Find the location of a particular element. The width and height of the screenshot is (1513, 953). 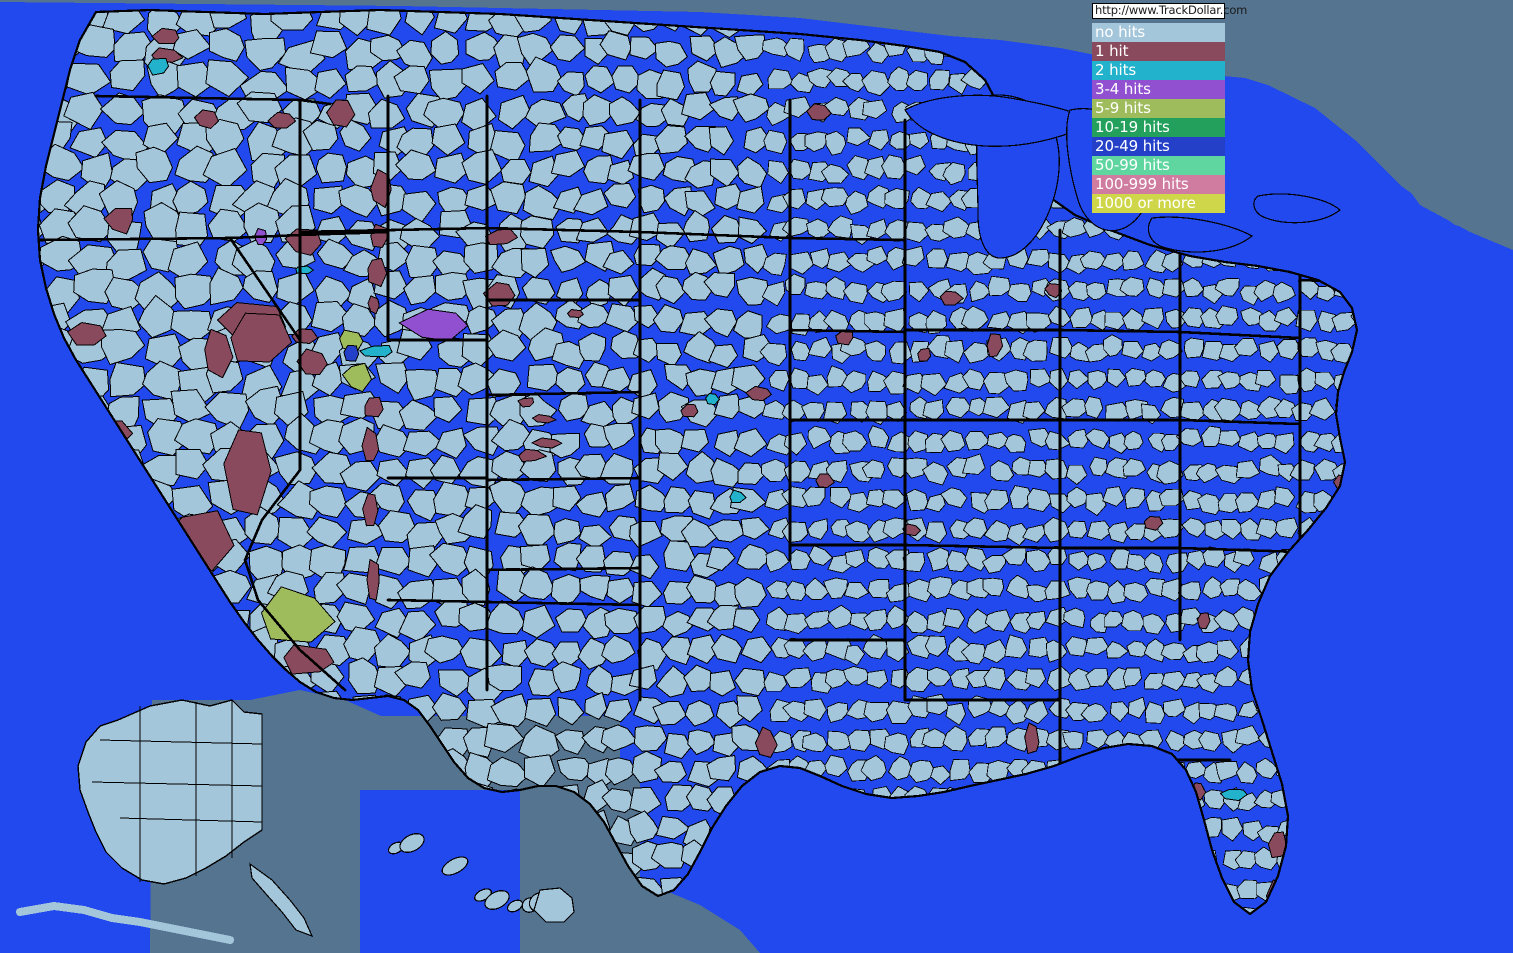

legend-item-hits-20-49: 20-49 hits is located at coordinates (1158, 146).